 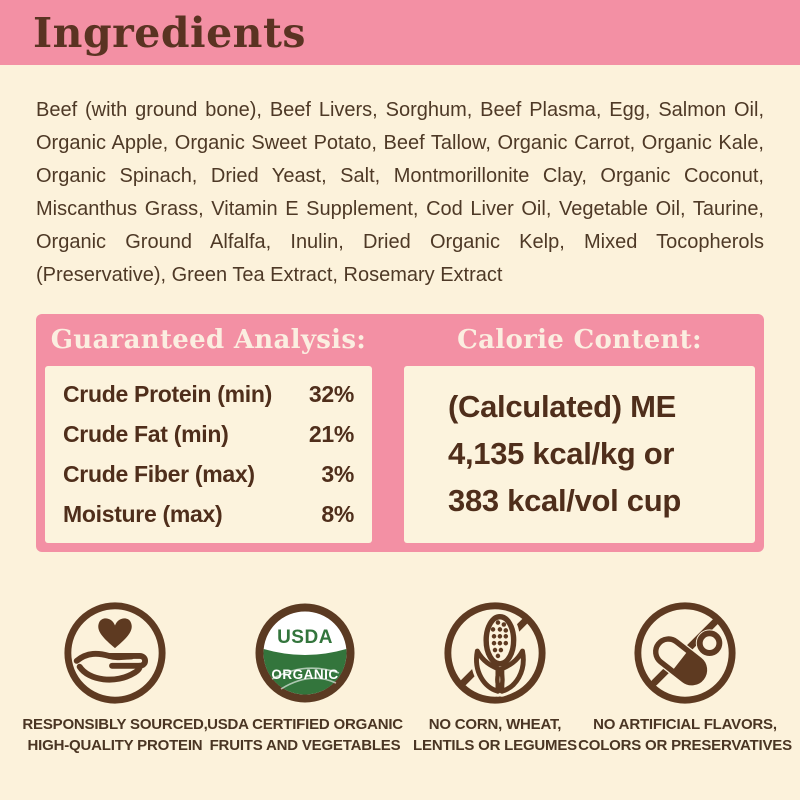 What do you see at coordinates (167, 393) in the screenshot?
I see `row-label: Crude Protein (min)` at bounding box center [167, 393].